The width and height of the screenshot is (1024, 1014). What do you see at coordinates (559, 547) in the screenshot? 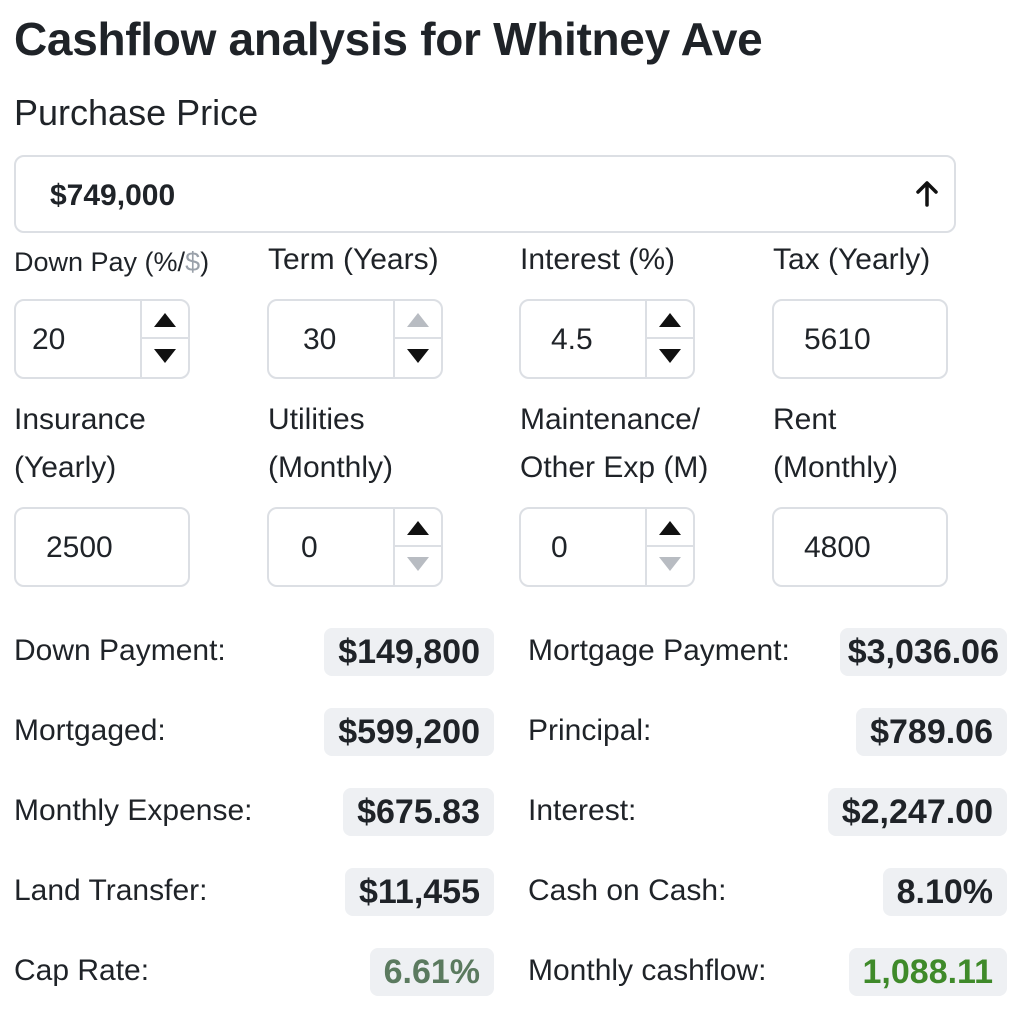
I see `maintenance-value: 0` at bounding box center [559, 547].